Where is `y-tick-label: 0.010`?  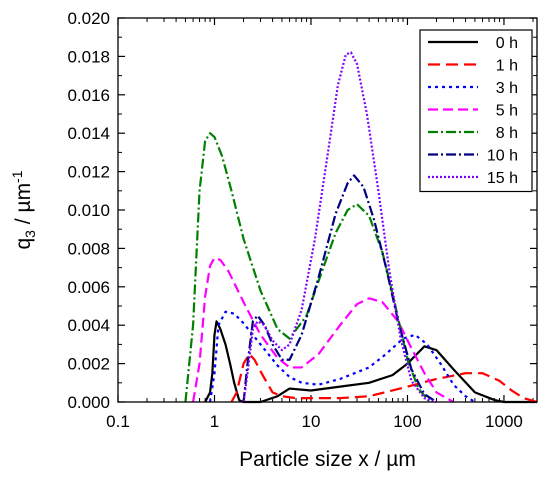 y-tick-label: 0.010 is located at coordinates (88, 210).